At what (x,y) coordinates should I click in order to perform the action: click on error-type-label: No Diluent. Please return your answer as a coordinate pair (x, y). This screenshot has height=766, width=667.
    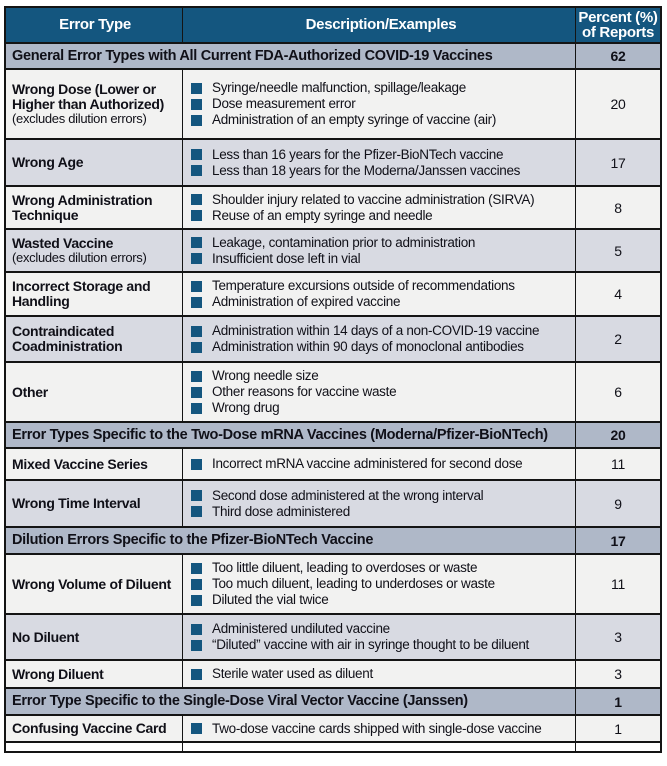
    Looking at the image, I should click on (45, 636).